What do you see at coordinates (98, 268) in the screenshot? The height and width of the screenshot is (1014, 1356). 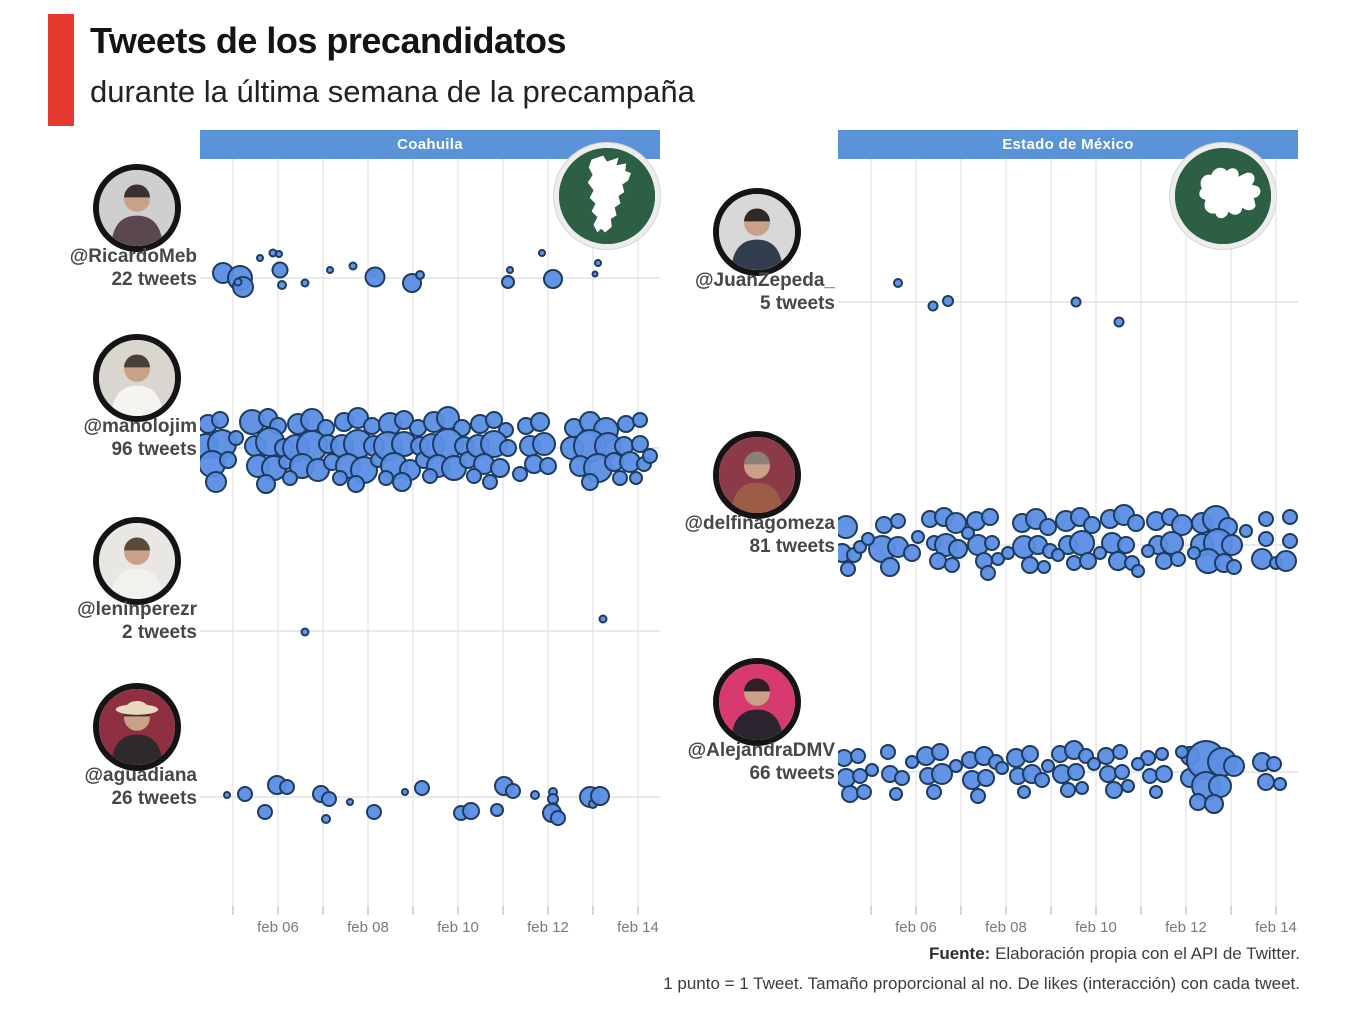 I see `candidate-label: @RicardoMeb 22 tweets` at bounding box center [98, 268].